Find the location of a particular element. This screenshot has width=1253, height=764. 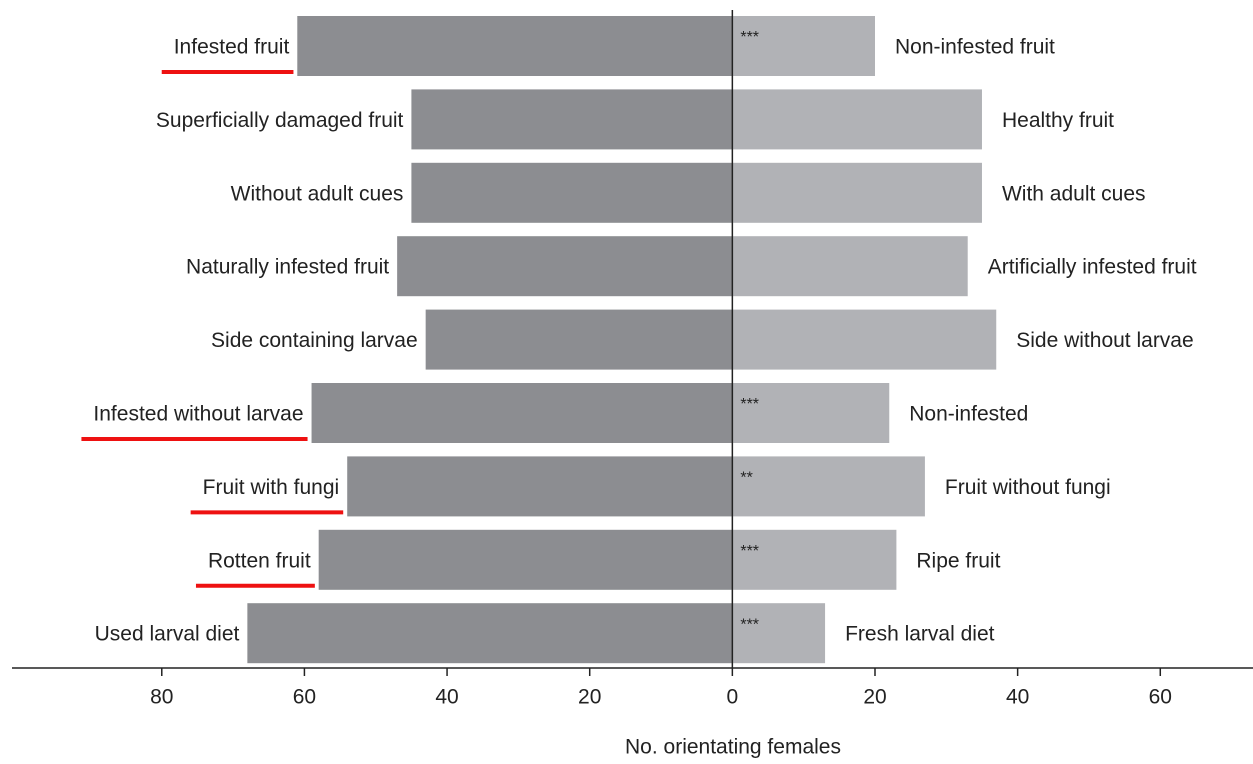

left-label: Without adult cues is located at coordinates (317, 193).